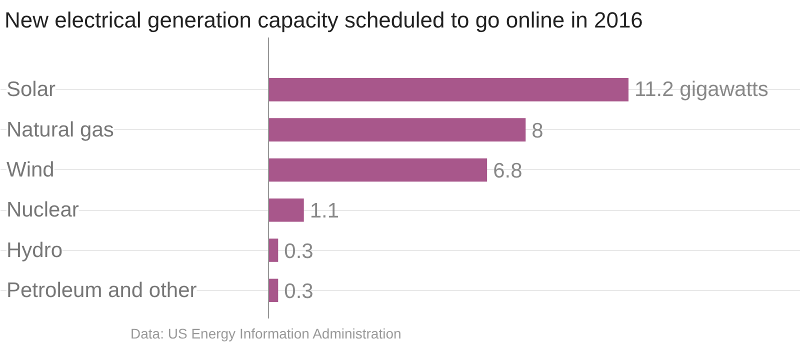  I want to click on chart-title: New electrical generation capacity scheduled to go online in 2016, so click(323, 20).